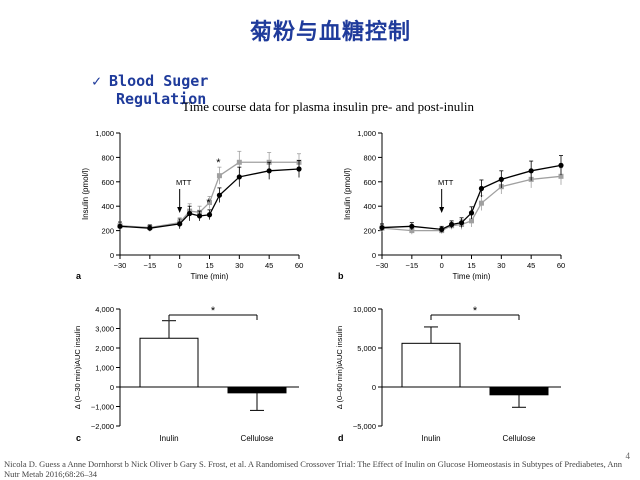  What do you see at coordinates (366, 133) in the screenshot?
I see `y-tick-label-b: 1,000` at bounding box center [366, 133].